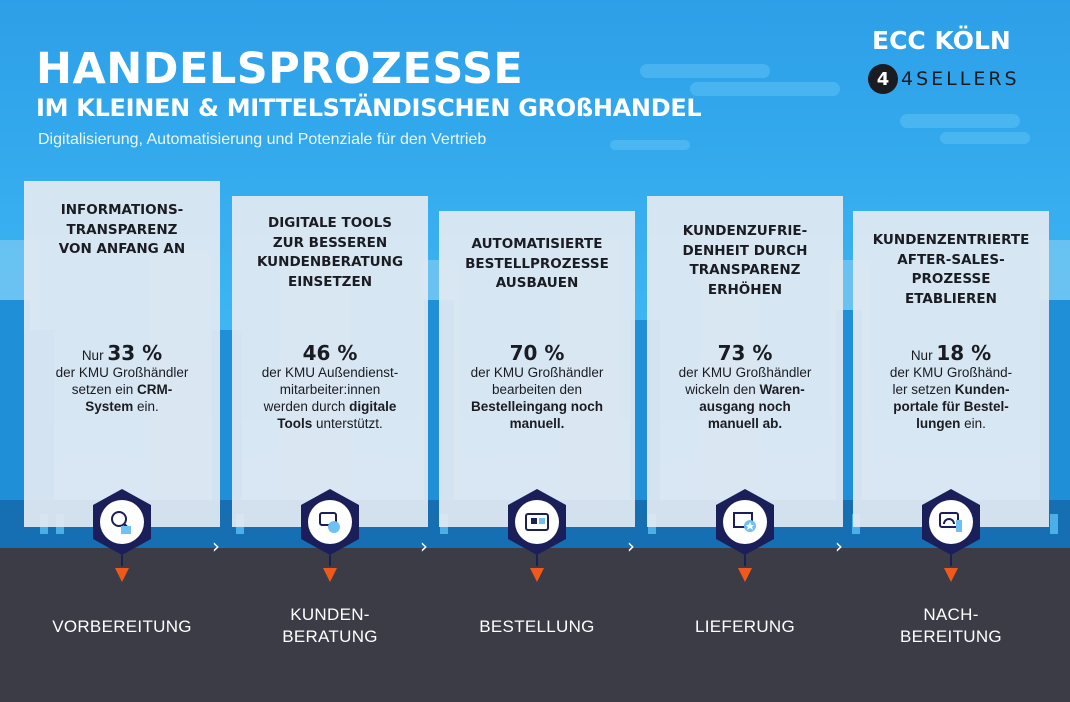  I want to click on stat-value-line: Nur 18 %, so click(951, 353).